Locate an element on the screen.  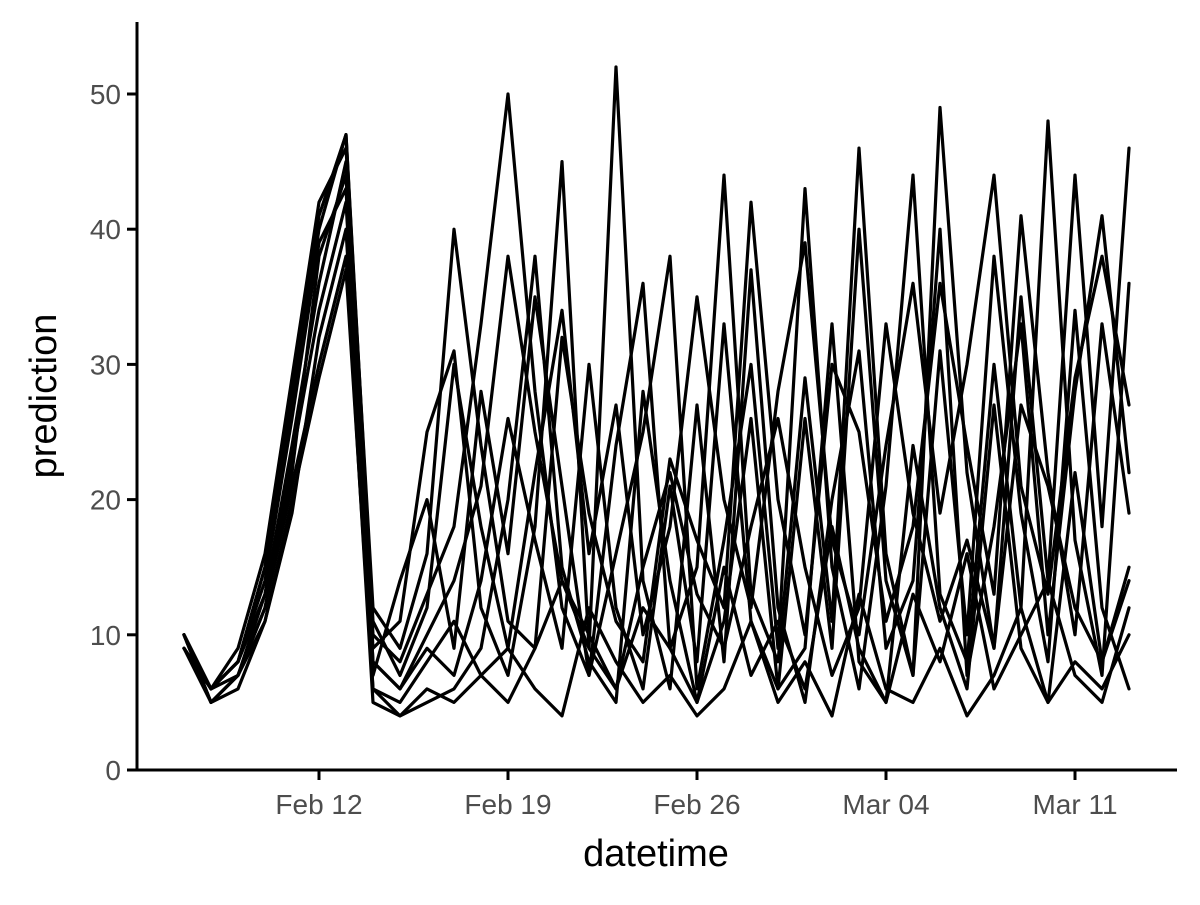
x-tick-label: Feb 12 is located at coordinates (318, 804).